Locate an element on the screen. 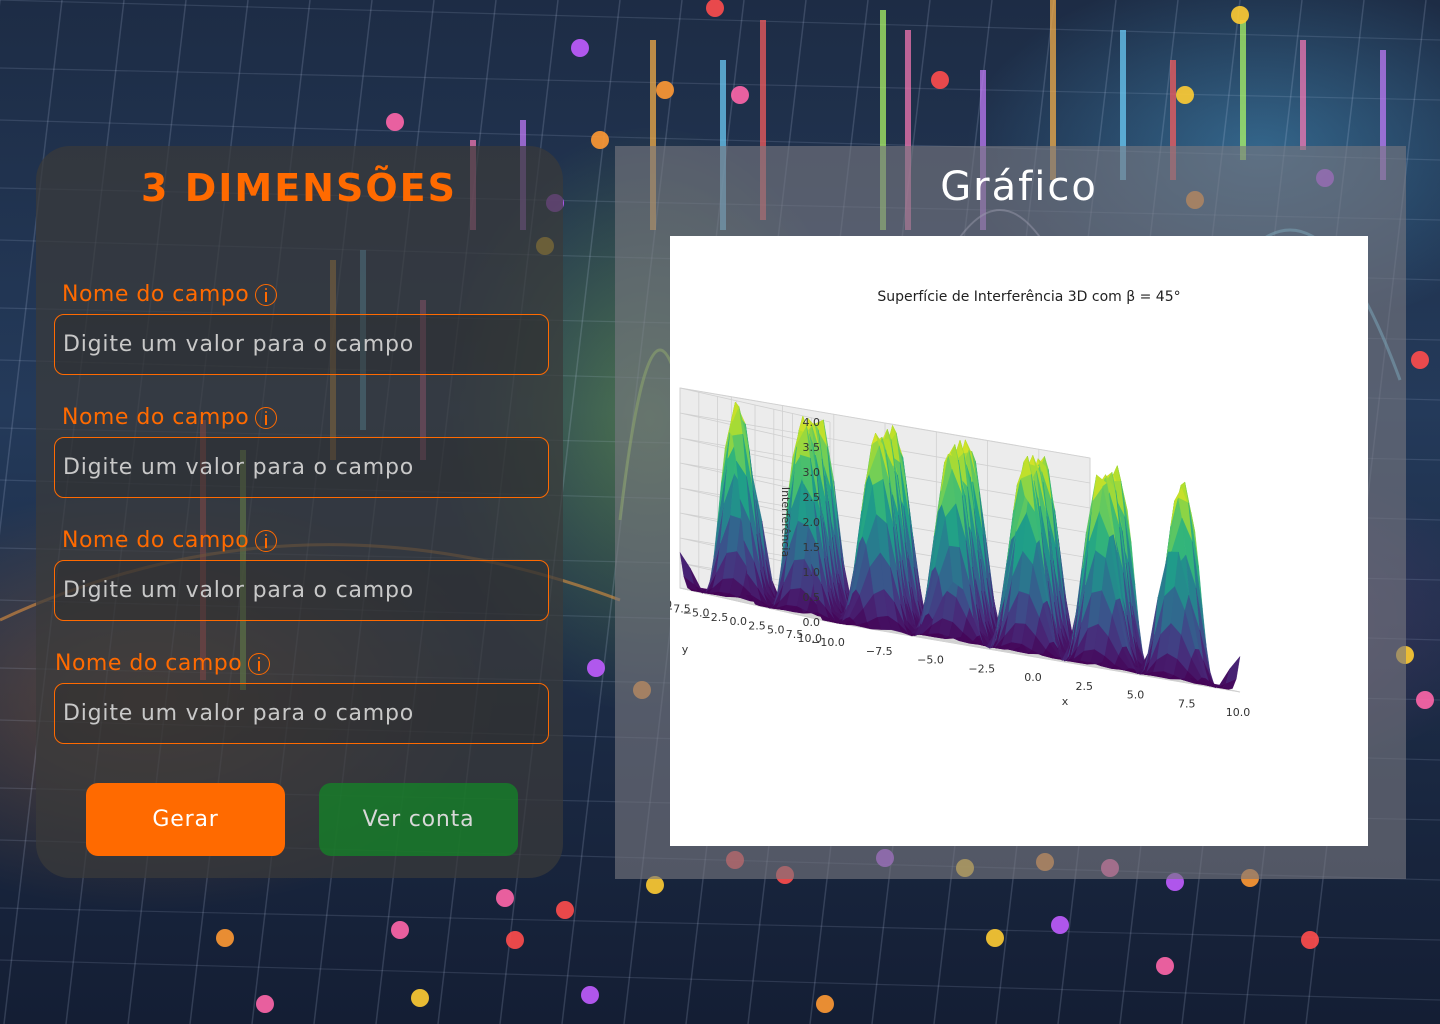  x-tick-label: 0.0 is located at coordinates (1033, 677).